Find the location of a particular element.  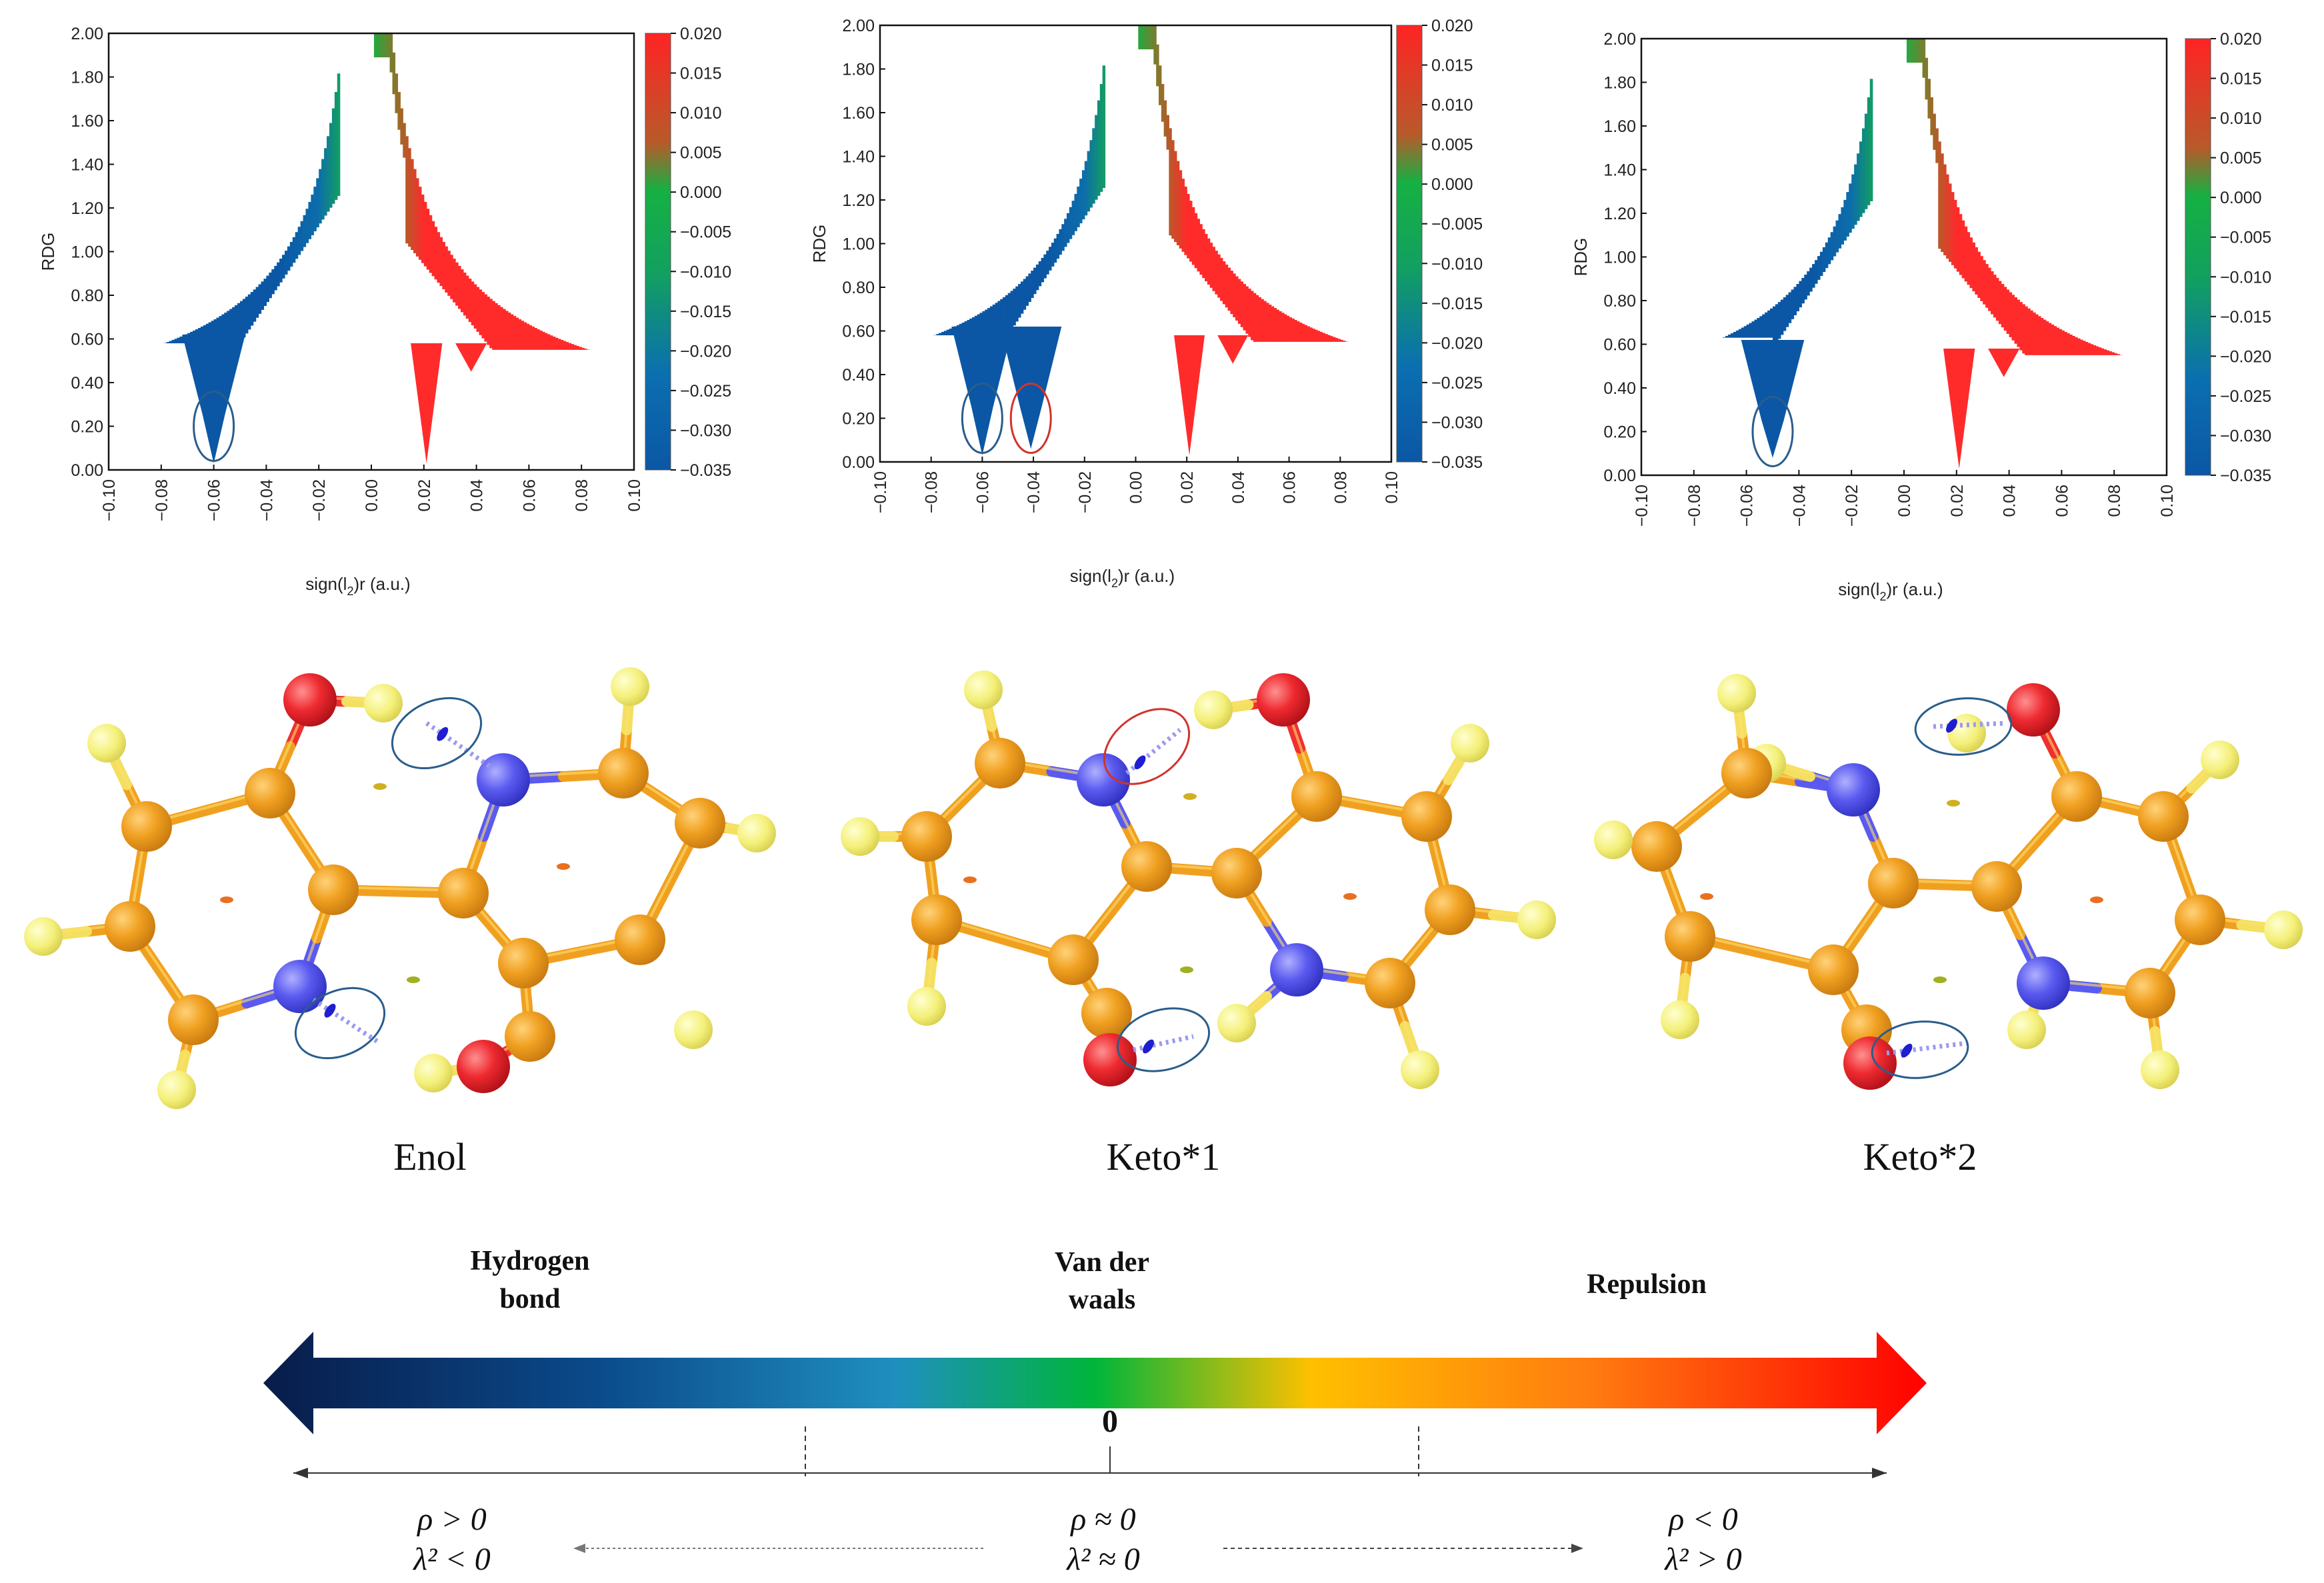

label-van-der-waals: Van der is located at coordinates (1102, 1262).